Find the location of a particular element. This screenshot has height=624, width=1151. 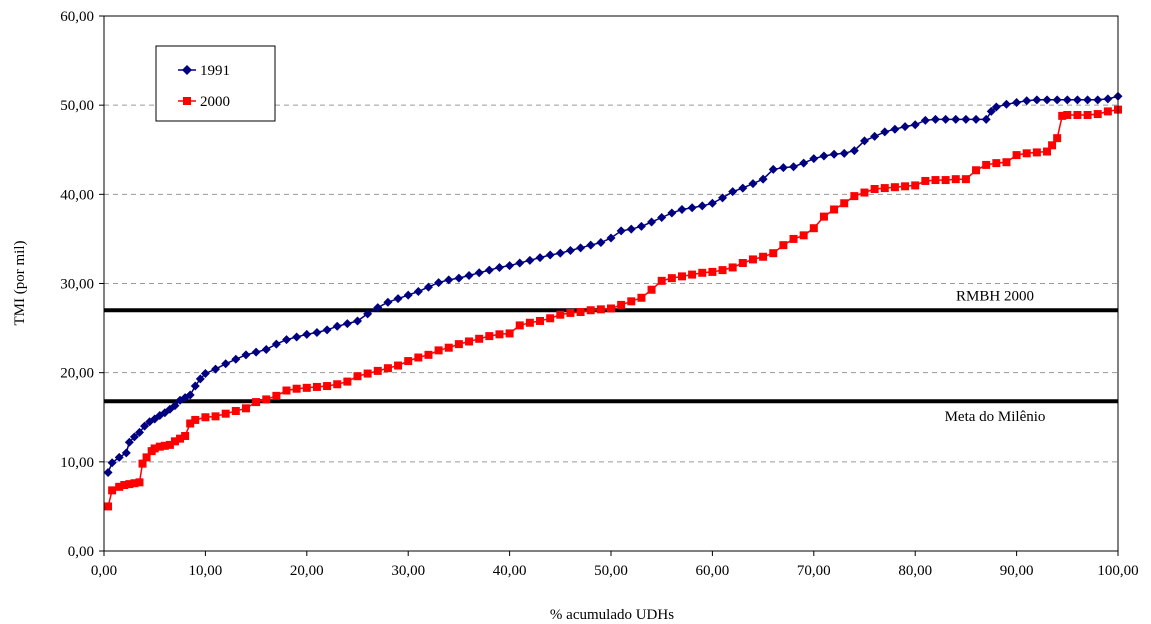

y-tick-label: 10,00 is located at coordinates (77, 463).